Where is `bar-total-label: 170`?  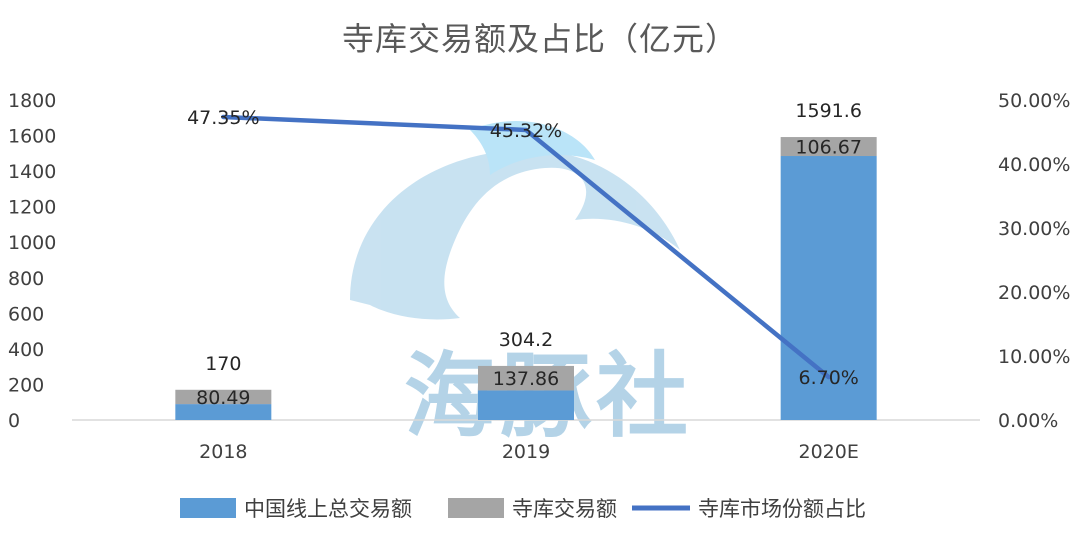 bar-total-label: 170 is located at coordinates (223, 364).